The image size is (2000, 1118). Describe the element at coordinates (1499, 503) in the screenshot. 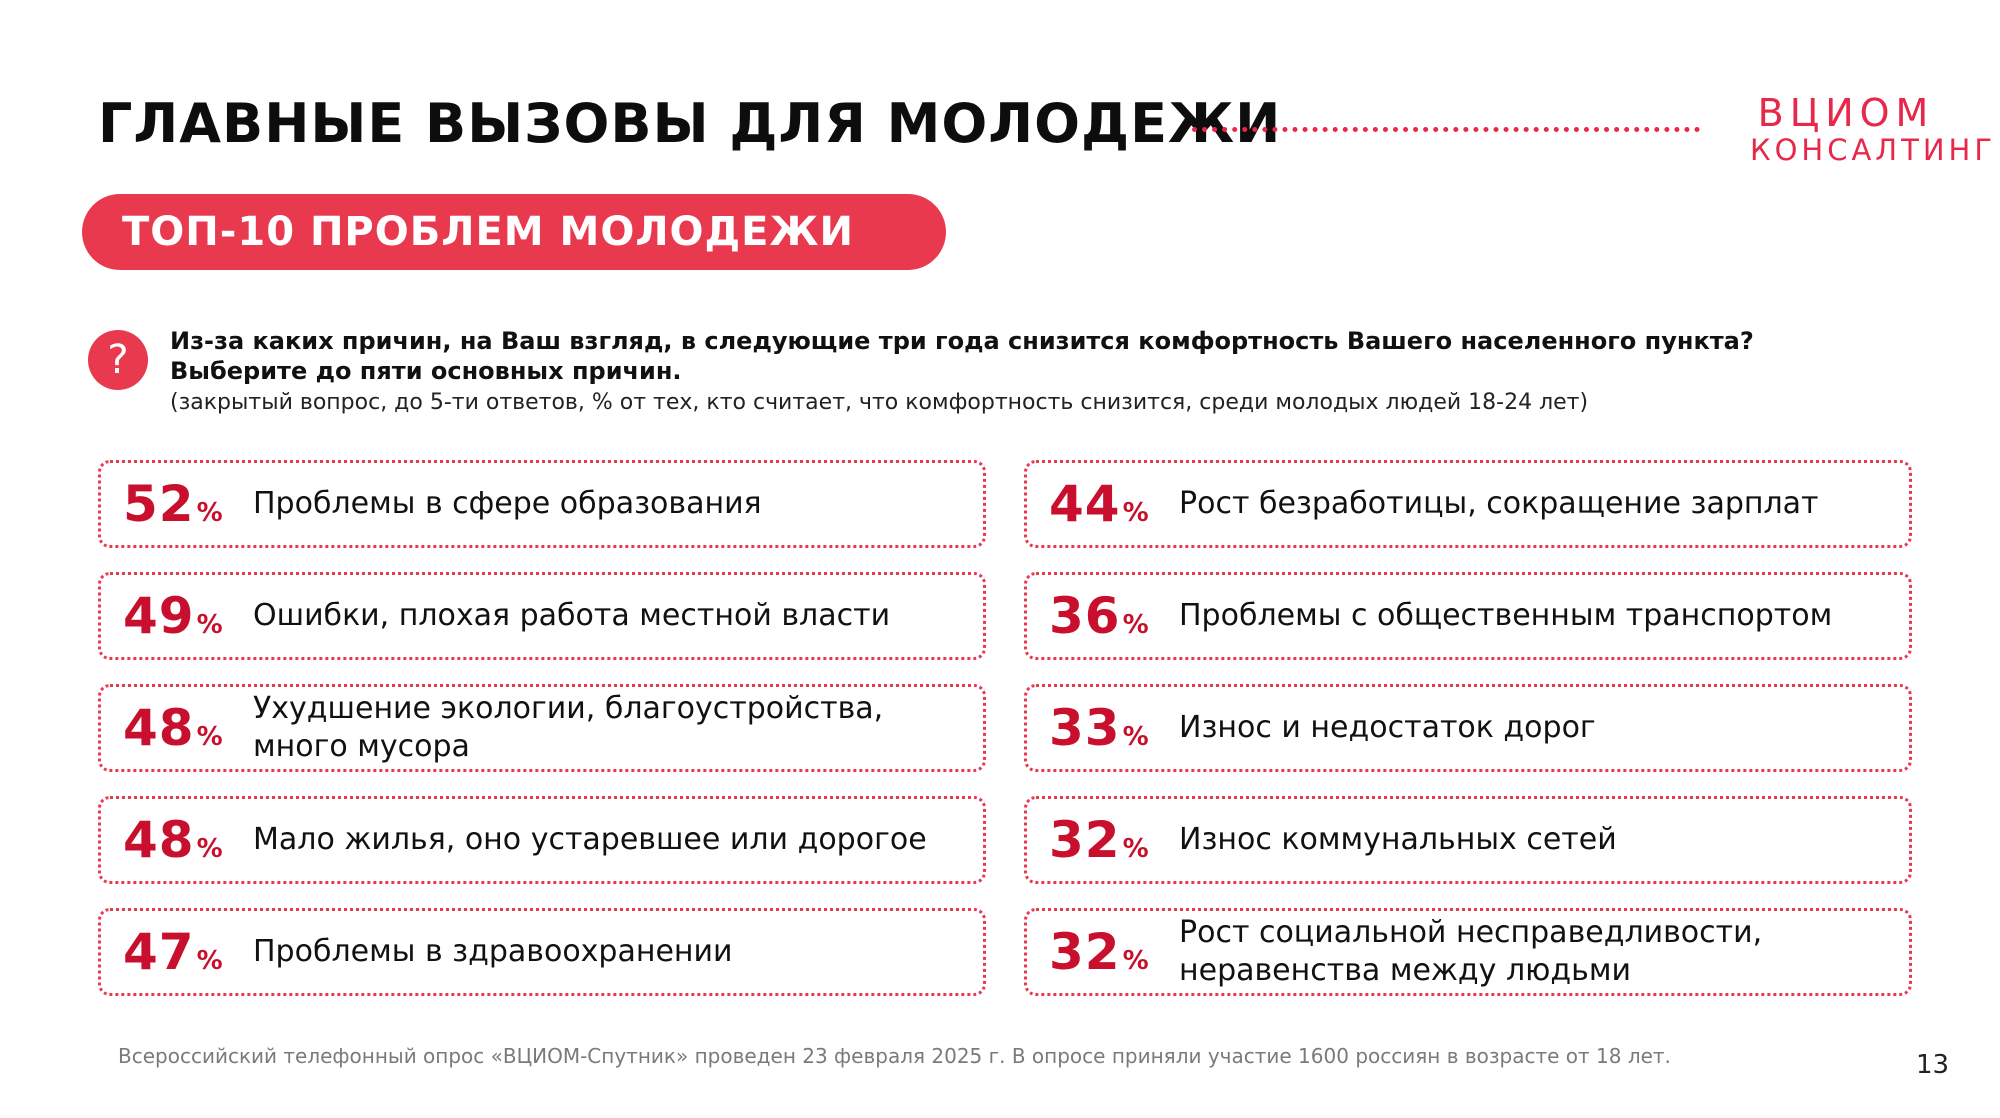

I see `problem-label: Рост безработицы, сокращение зарплат` at that location.